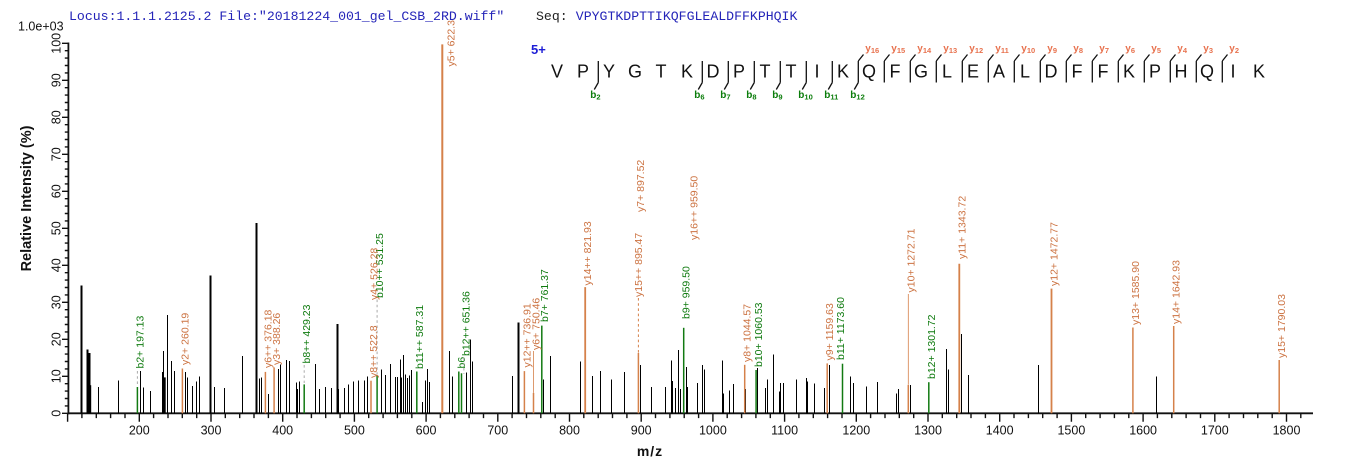  I want to click on svg-text: y10, so click(1028, 50).